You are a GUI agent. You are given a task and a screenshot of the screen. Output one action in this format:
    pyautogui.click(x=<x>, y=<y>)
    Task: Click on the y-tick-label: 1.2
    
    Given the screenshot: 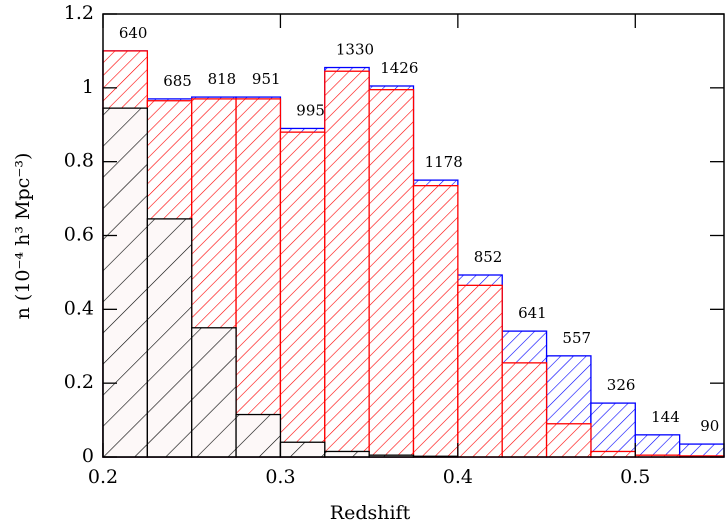 What is the action you would take?
    pyautogui.click(x=79, y=13)
    